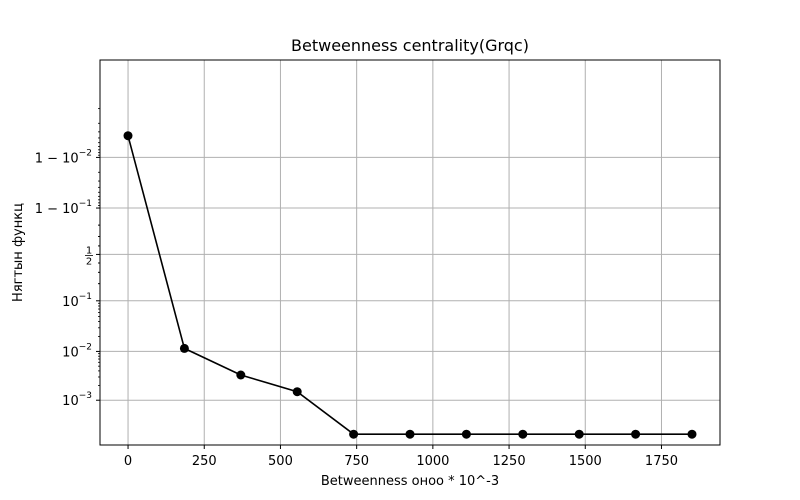 The width and height of the screenshot is (800, 500). What do you see at coordinates (410, 481) in the screenshot?
I see `x-axis-label: Betweenness оноо * 10^-3` at bounding box center [410, 481].